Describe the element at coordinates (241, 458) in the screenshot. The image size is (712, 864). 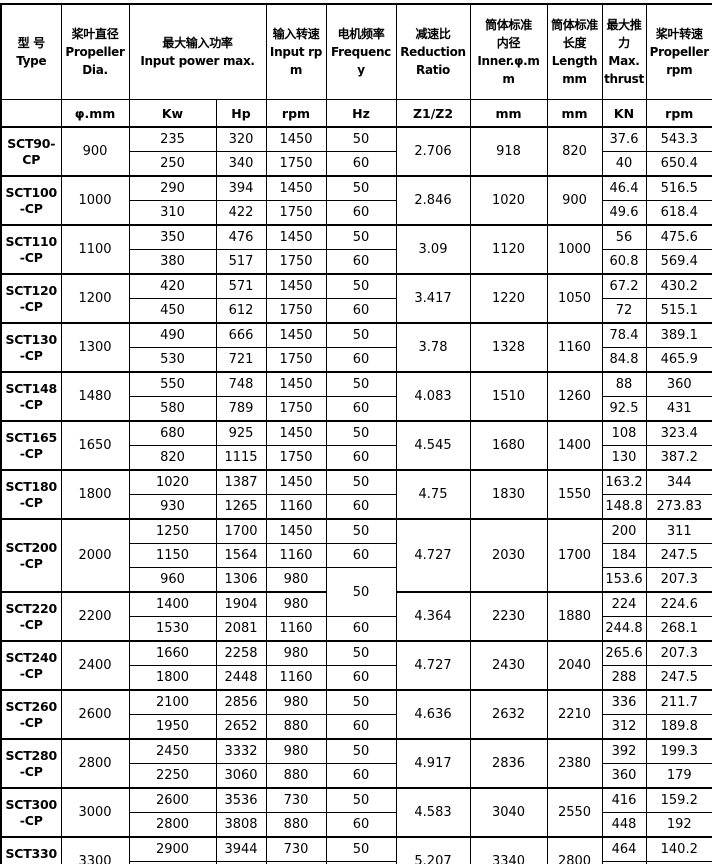
I see `input-power-hp: 1115` at that location.